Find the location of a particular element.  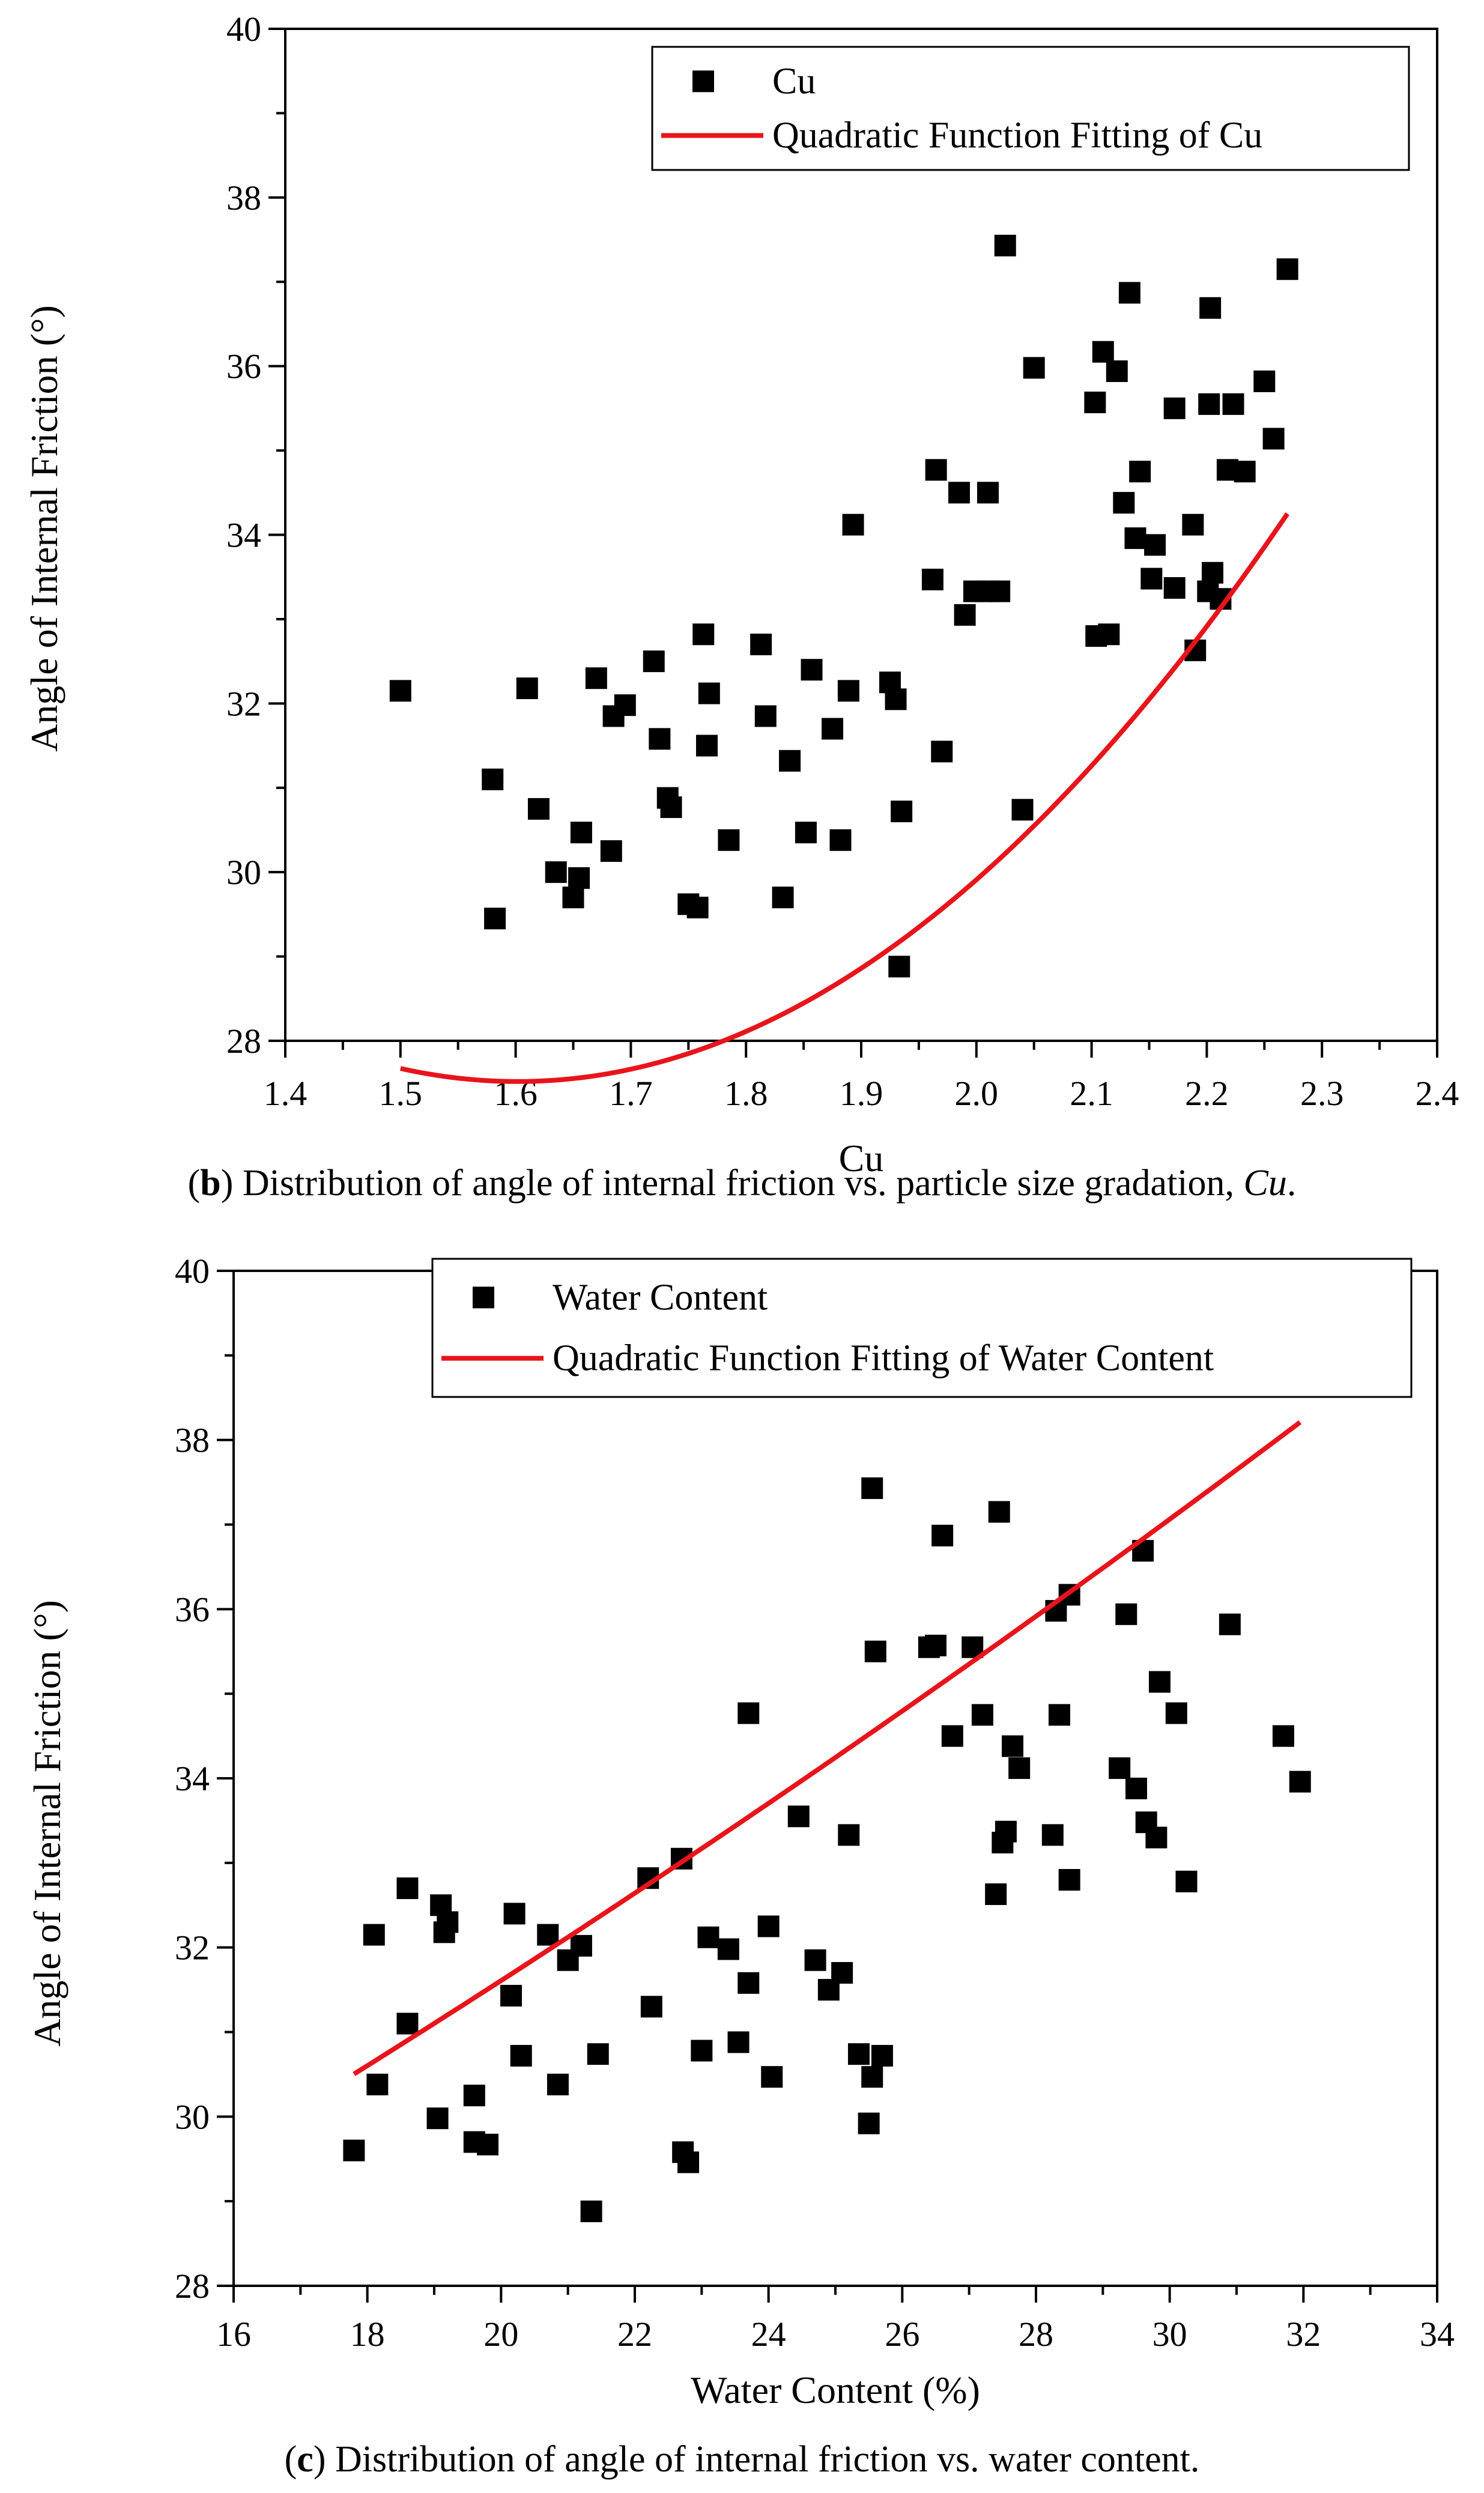

caption-b-end: . is located at coordinates (1291, 1183).